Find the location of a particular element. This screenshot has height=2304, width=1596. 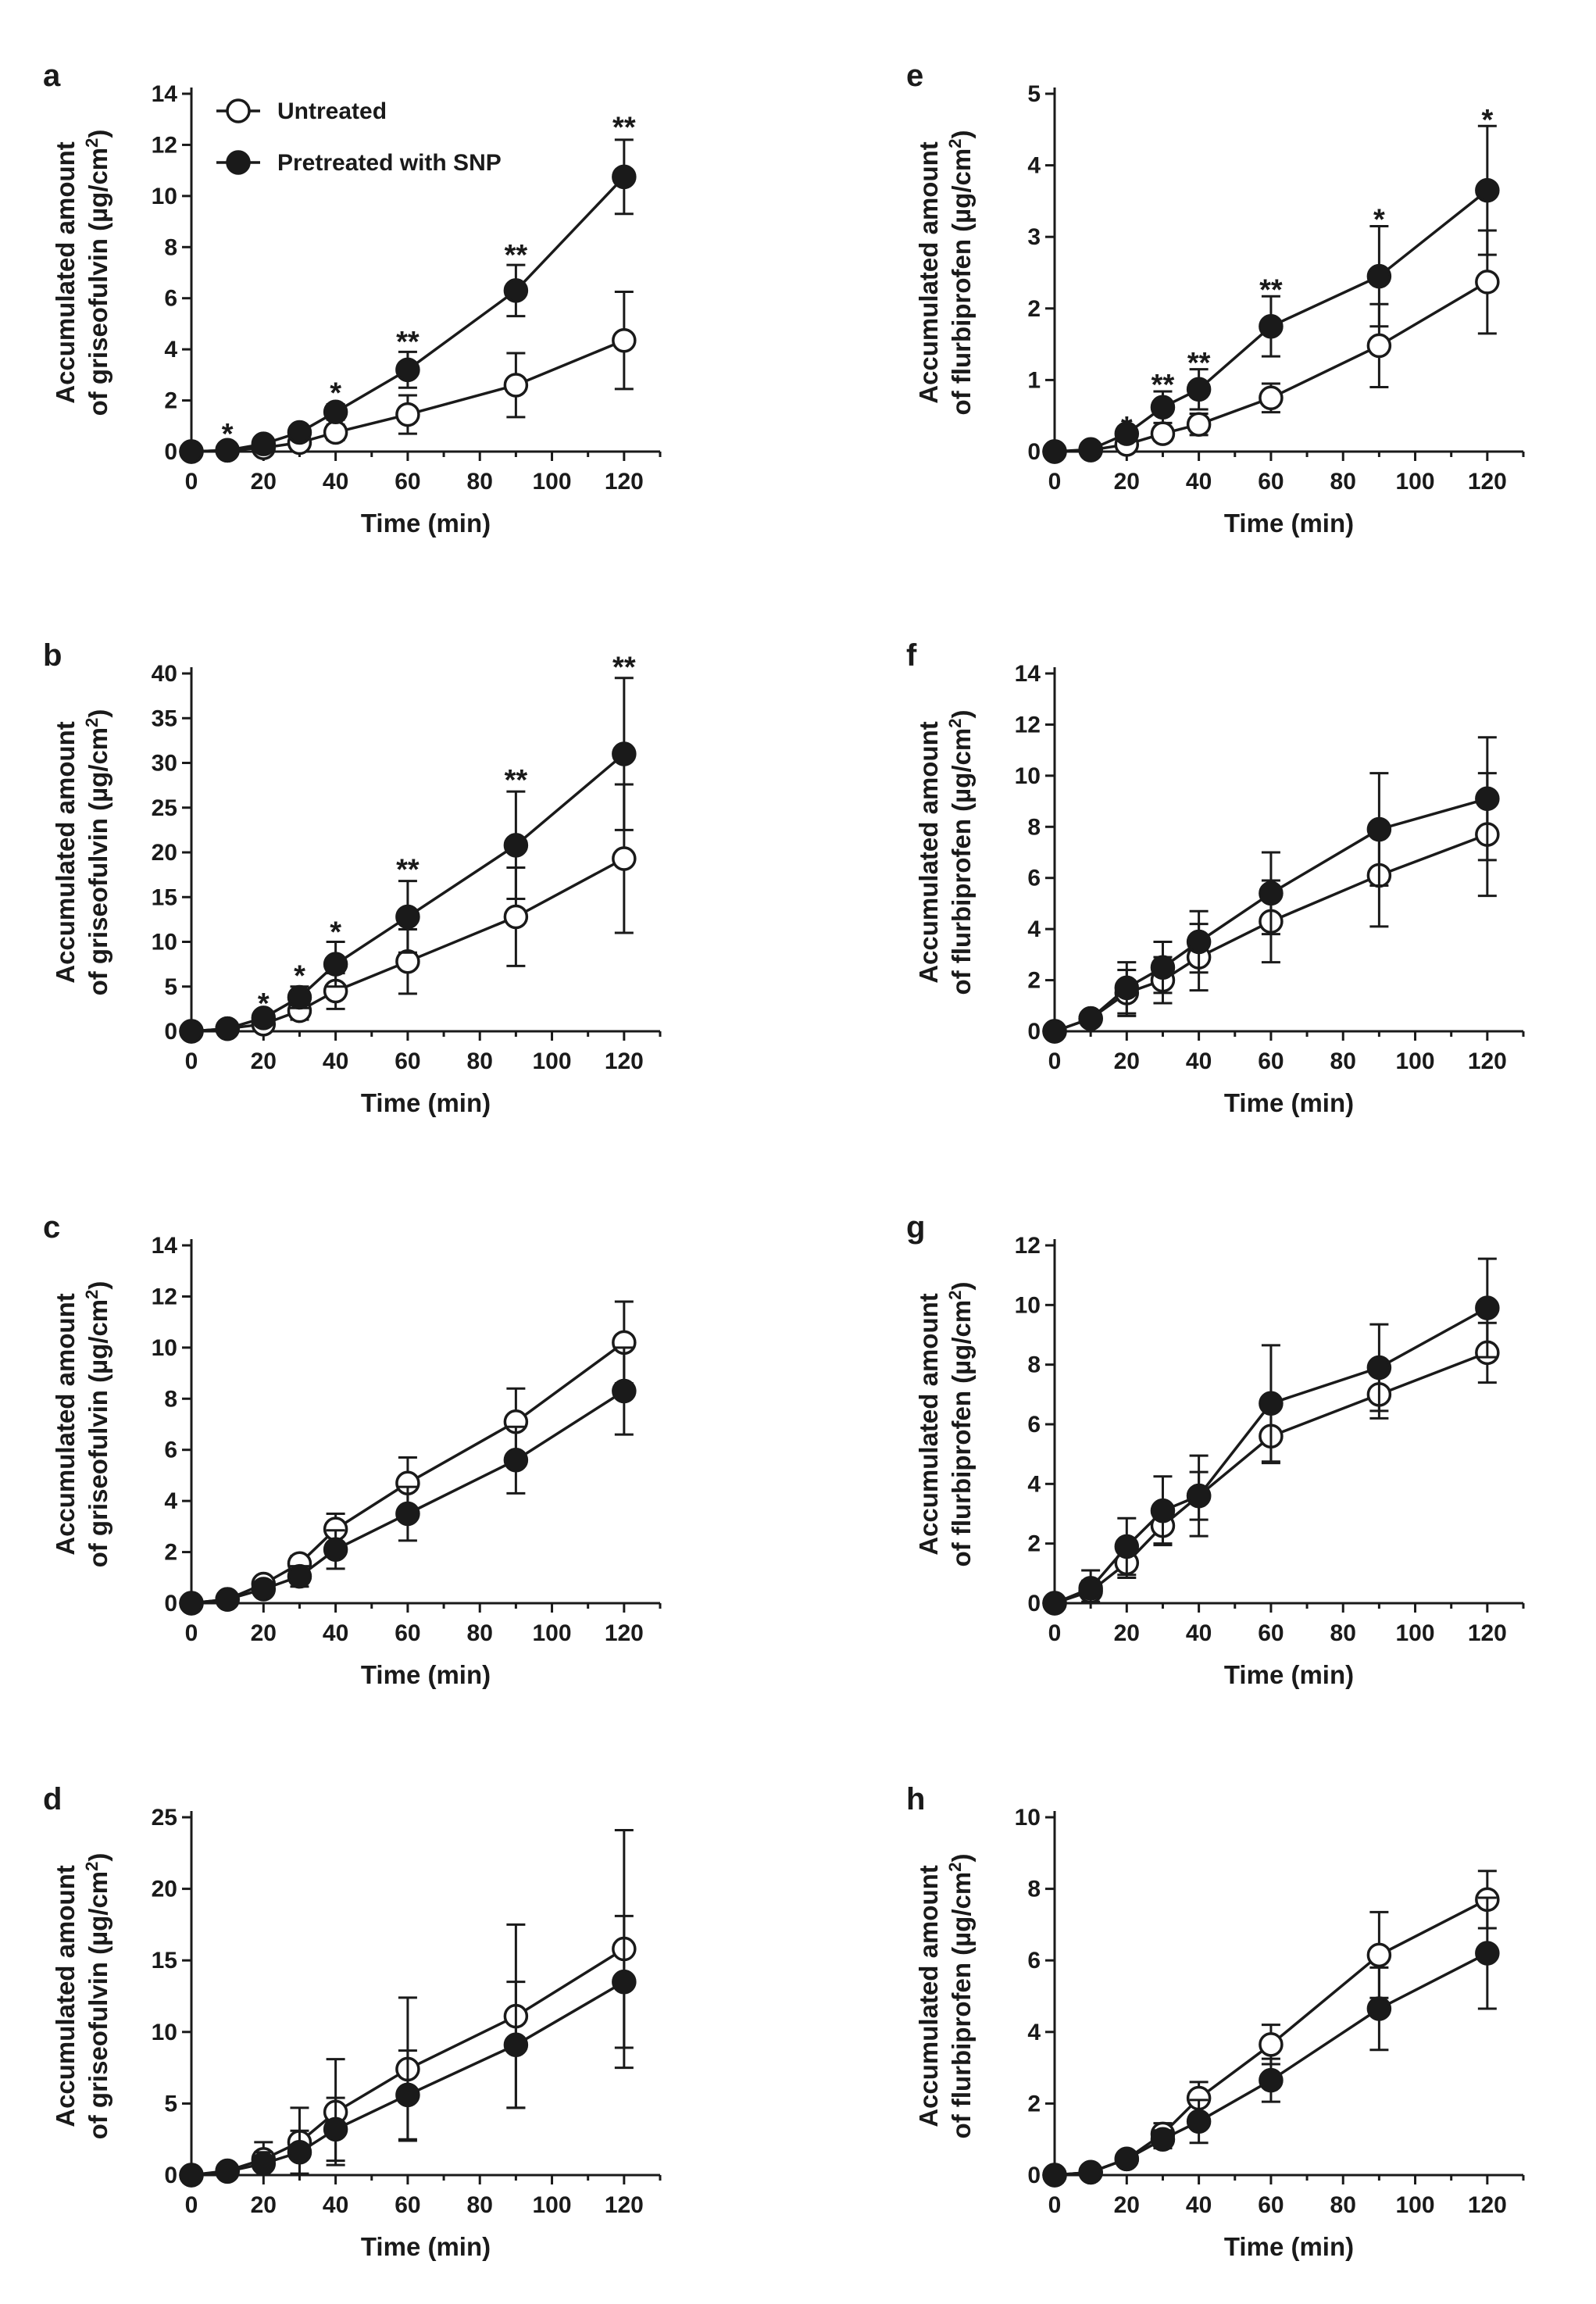

legend-marker-untreated is located at coordinates (238, 111).